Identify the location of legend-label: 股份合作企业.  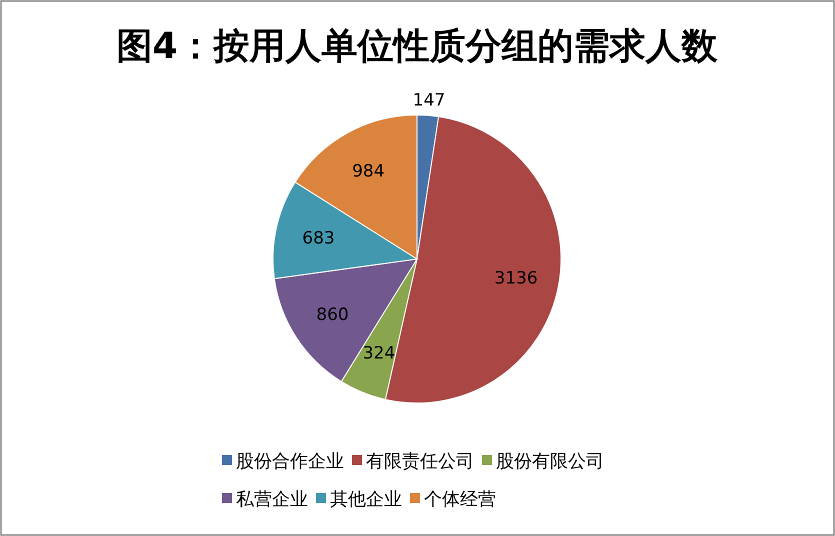
(290, 461).